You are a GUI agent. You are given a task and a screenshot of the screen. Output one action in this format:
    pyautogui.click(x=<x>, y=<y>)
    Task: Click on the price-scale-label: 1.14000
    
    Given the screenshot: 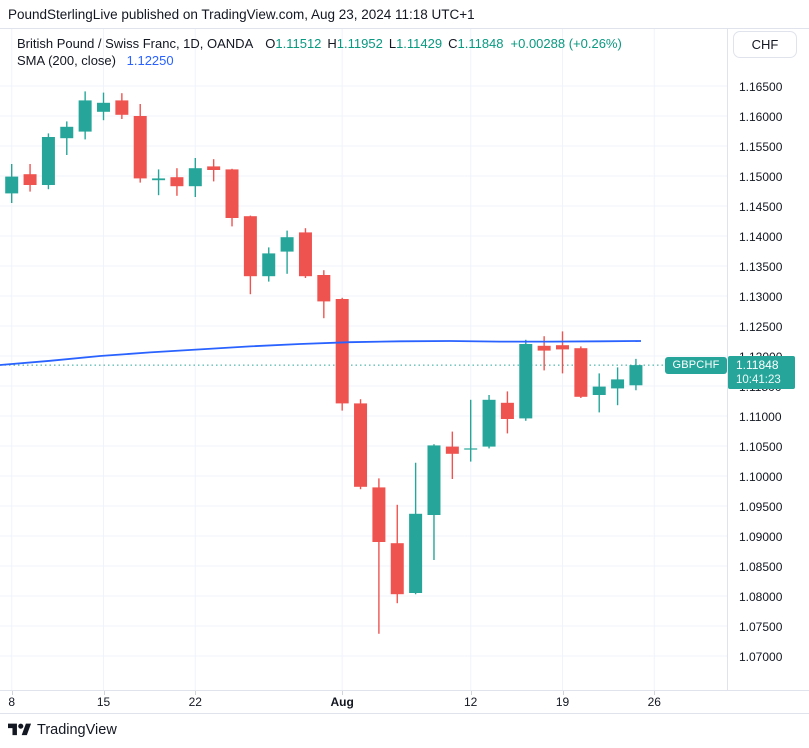 What is the action you would take?
    pyautogui.click(x=761, y=236)
    